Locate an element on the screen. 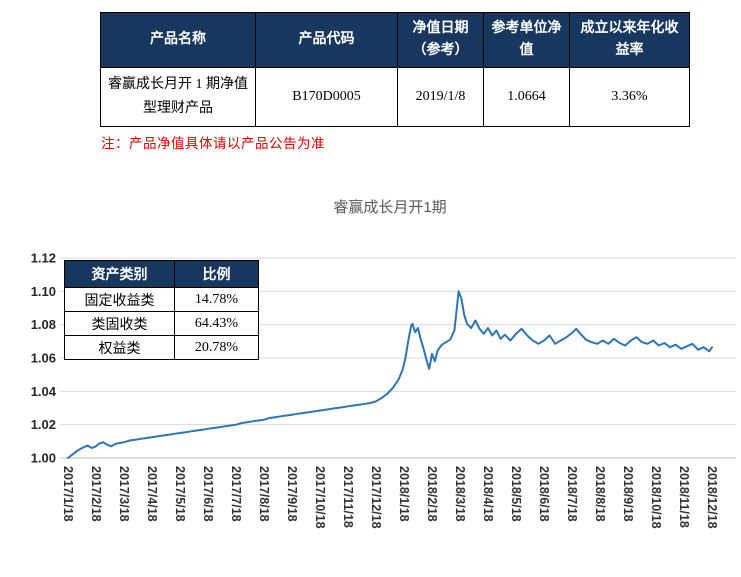  x-tick-label: 2018/4/18 is located at coordinates (488, 494).